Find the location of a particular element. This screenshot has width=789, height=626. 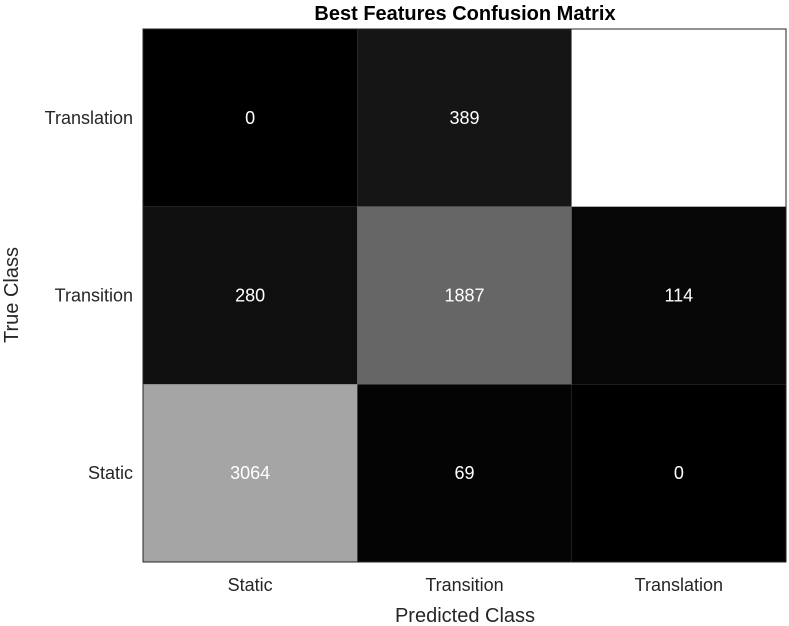

matrix-cell-value-r0-c1: 389 is located at coordinates (464, 118).